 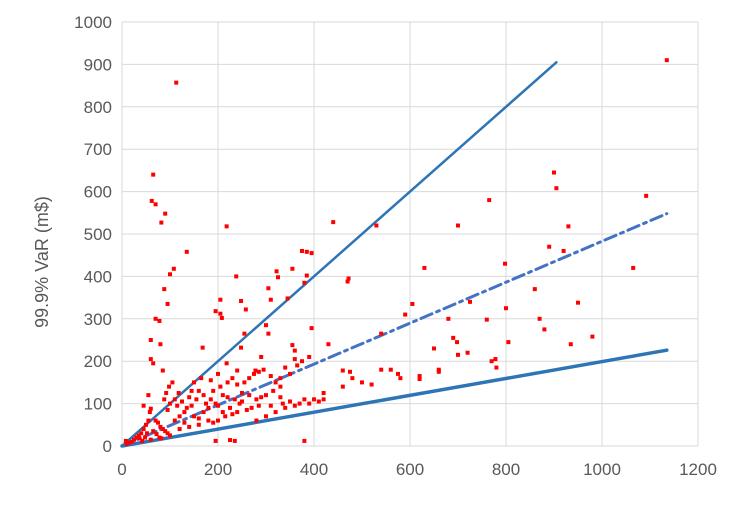 What do you see at coordinates (602, 469) in the screenshot?
I see `x-tick-label: 1000` at bounding box center [602, 469].